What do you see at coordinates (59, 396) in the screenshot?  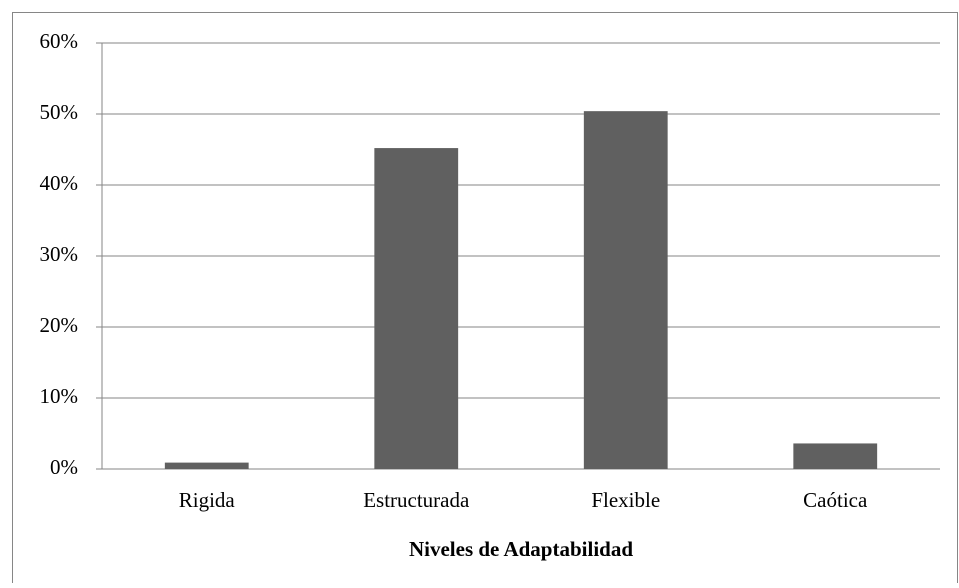 I see `y-tick-label: 10%` at bounding box center [59, 396].